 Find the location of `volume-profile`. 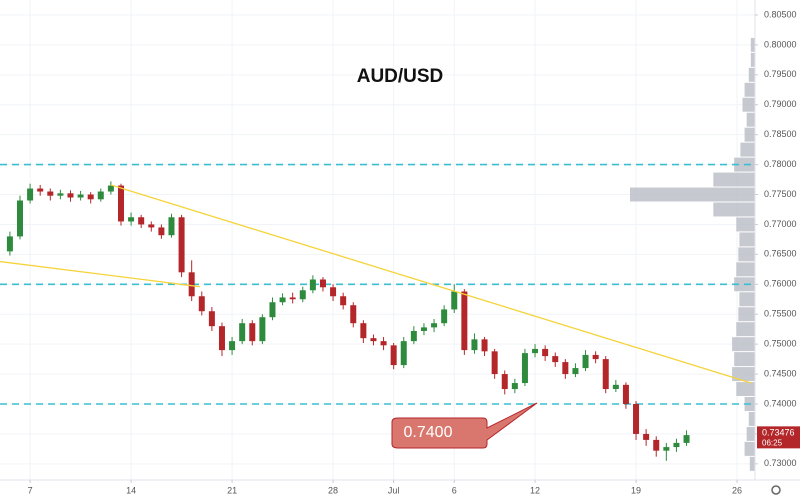

volume-profile is located at coordinates (692, 254).